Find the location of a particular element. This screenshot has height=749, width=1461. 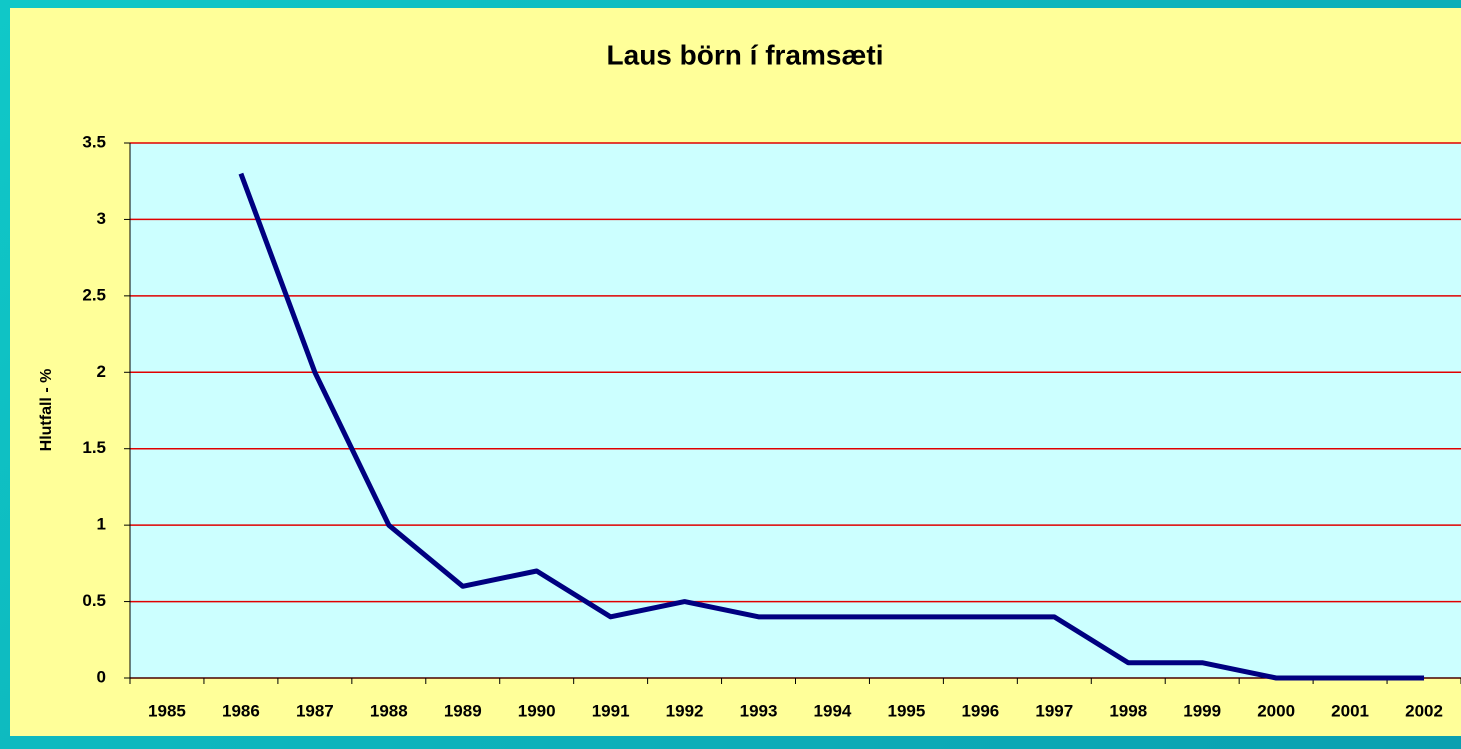

x-tick-label: 2002 is located at coordinates (1424, 710).